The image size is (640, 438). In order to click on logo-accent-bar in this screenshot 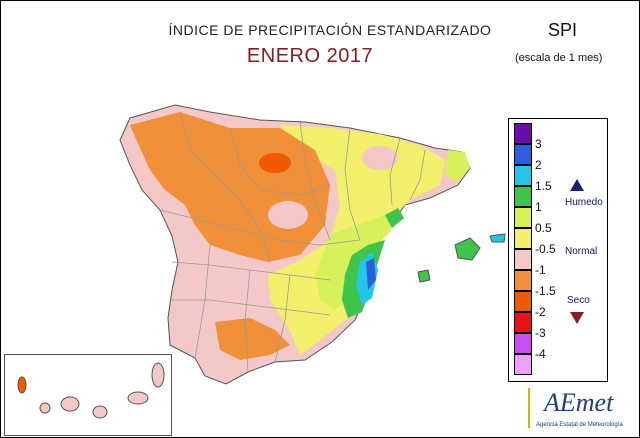, I will do `click(529, 408)`.